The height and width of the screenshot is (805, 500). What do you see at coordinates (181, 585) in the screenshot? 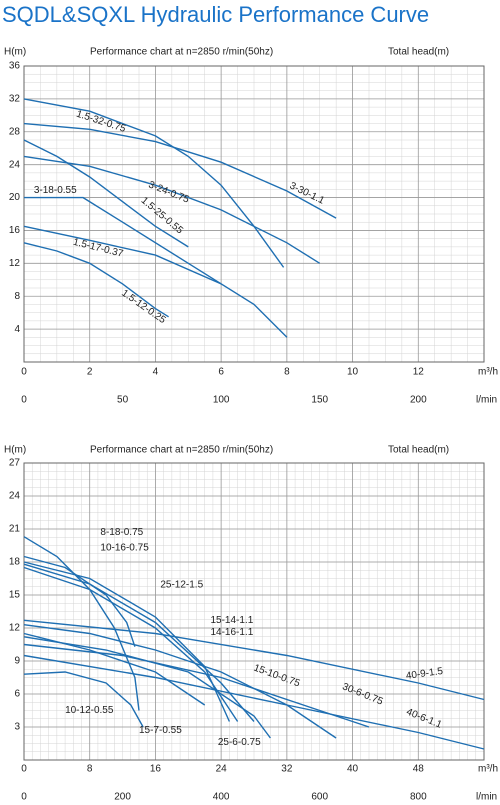
I see `curve-label: 25-12-1.5` at bounding box center [181, 585].